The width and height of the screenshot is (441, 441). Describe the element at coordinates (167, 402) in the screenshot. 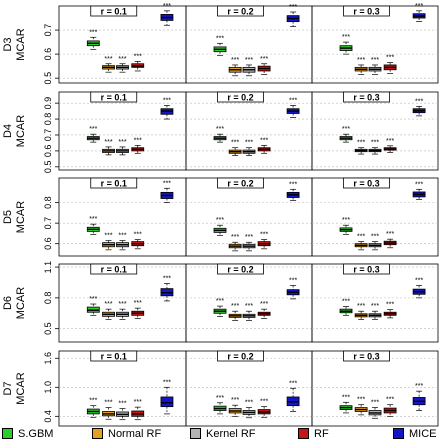

I see `box-body` at that location.